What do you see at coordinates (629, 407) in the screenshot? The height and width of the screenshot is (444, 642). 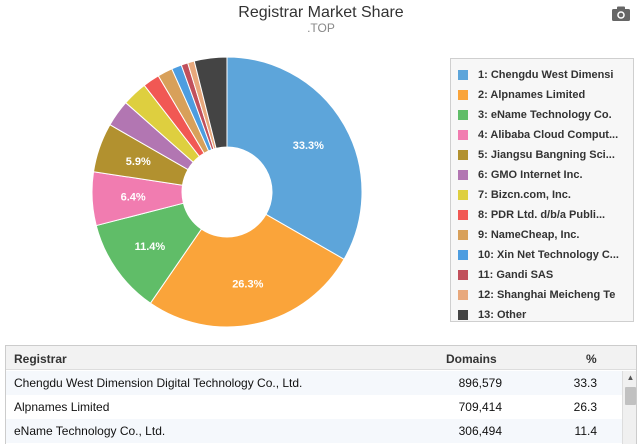 I see `table-scrollbar: ▲` at bounding box center [629, 407].